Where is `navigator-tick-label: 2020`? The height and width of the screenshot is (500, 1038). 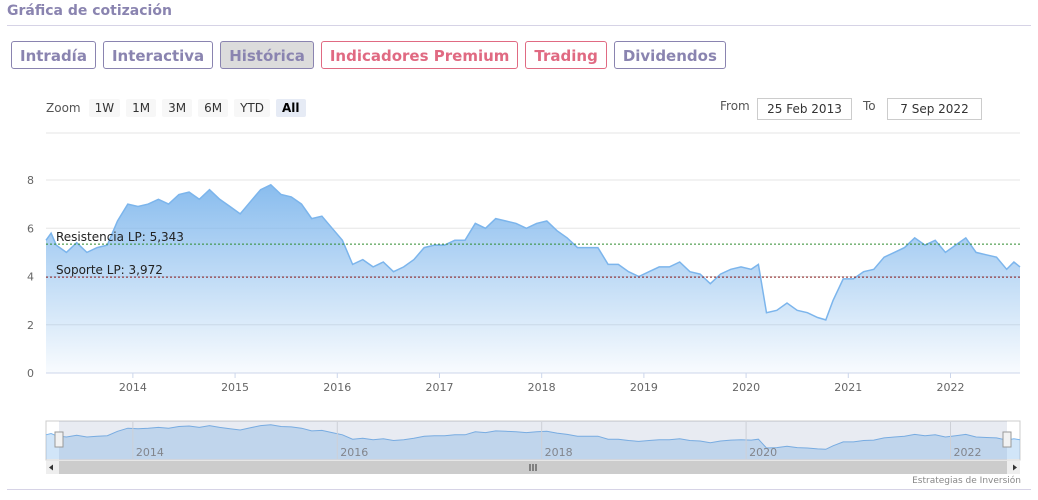 navigator-tick-label: 2020 is located at coordinates (763, 452).